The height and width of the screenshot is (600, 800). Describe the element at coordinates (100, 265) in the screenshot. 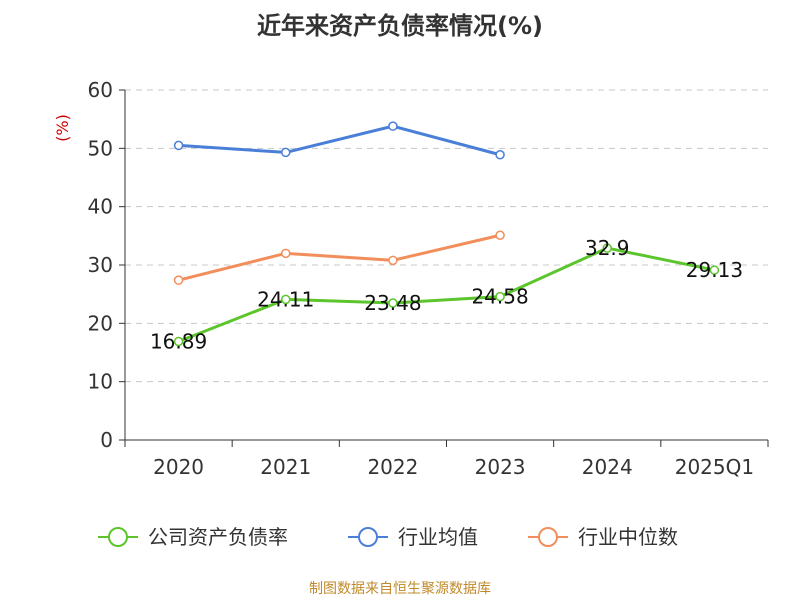

I see `y-tick-label: 30` at that location.